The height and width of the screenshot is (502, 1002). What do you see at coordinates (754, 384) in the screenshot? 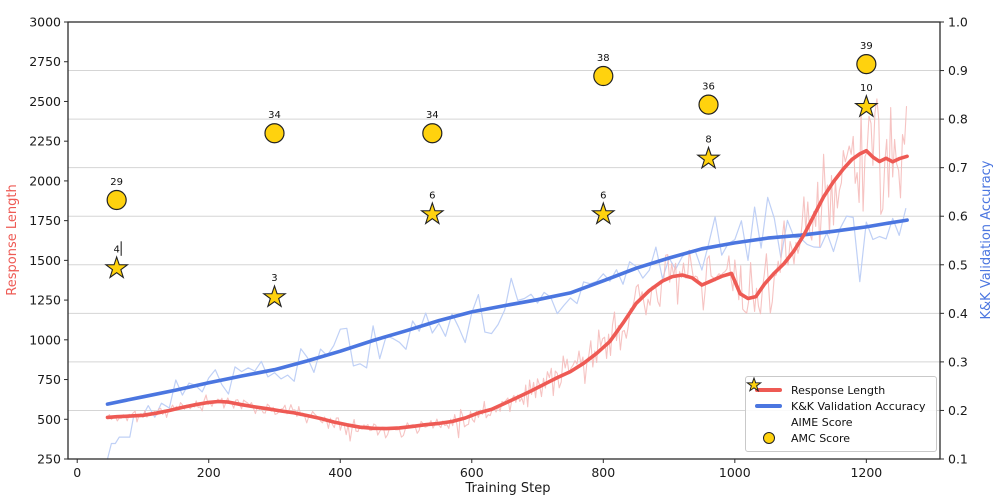
I see `star-icon` at bounding box center [754, 384].